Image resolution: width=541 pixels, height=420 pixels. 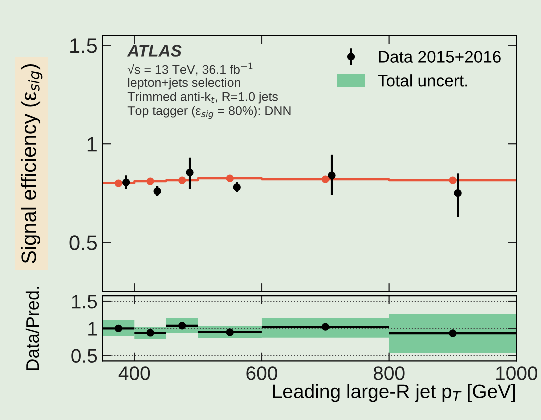 What do you see at coordinates (154, 51) in the screenshot?
I see `annotation: ATLAS` at bounding box center [154, 51].